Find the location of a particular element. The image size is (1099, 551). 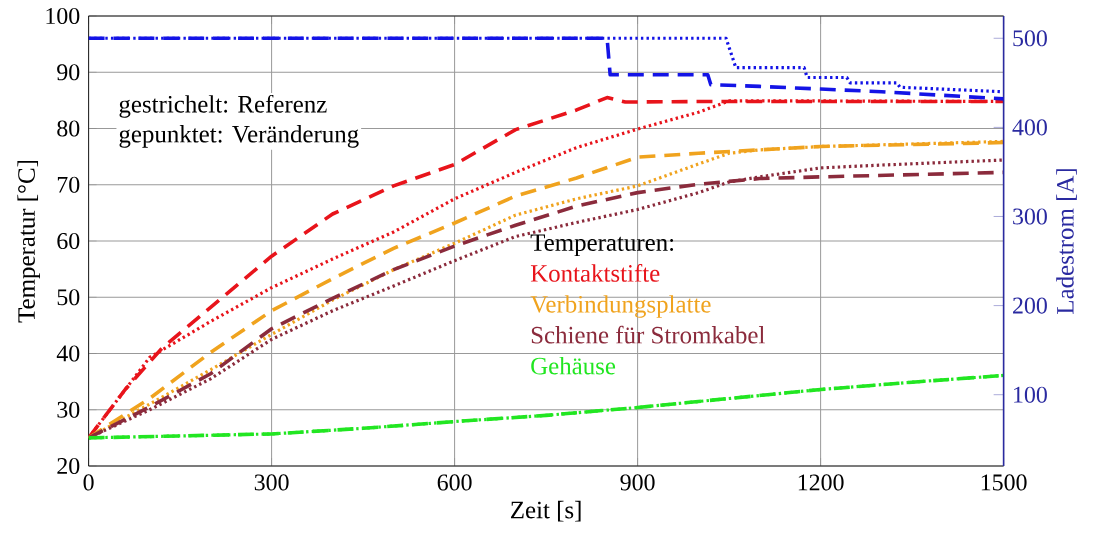

x-tick-label: 900 is located at coordinates (637, 482).